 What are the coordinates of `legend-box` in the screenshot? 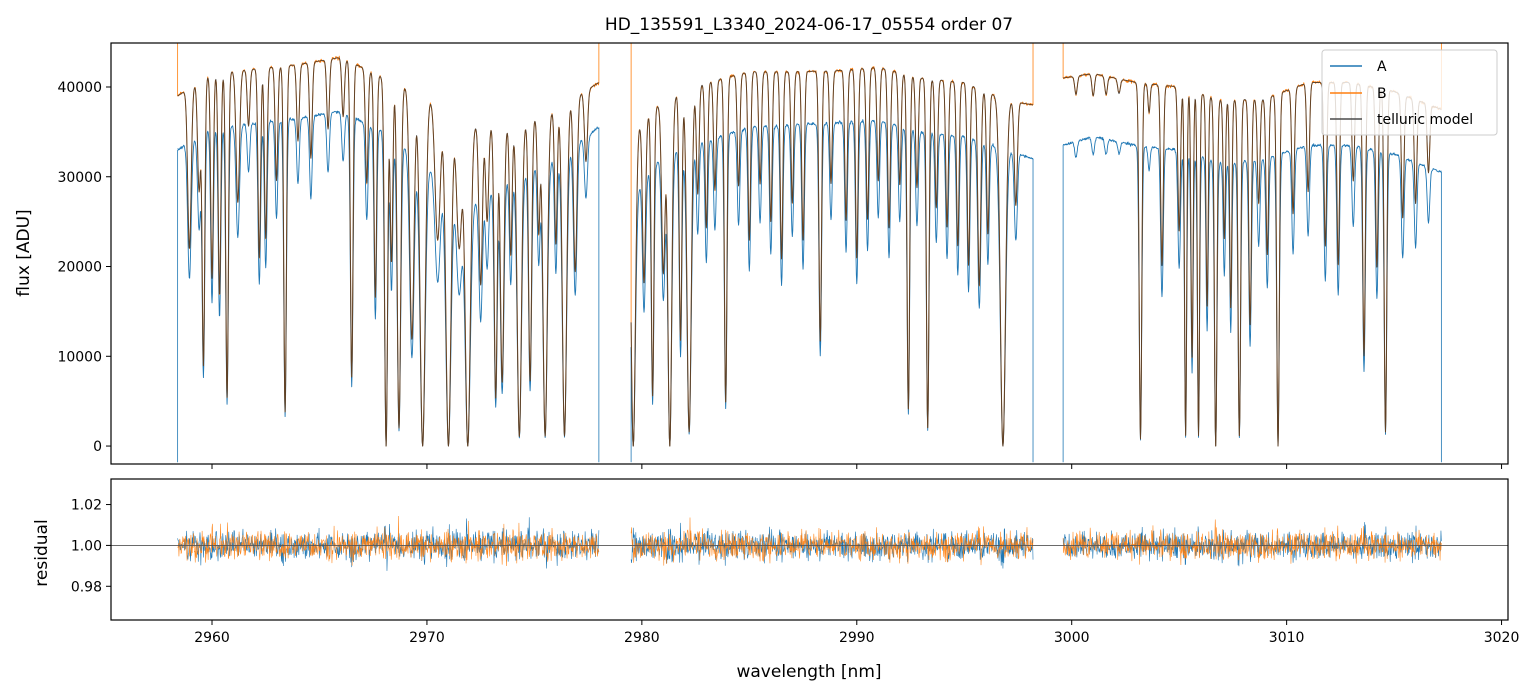 It's located at (1409, 92).